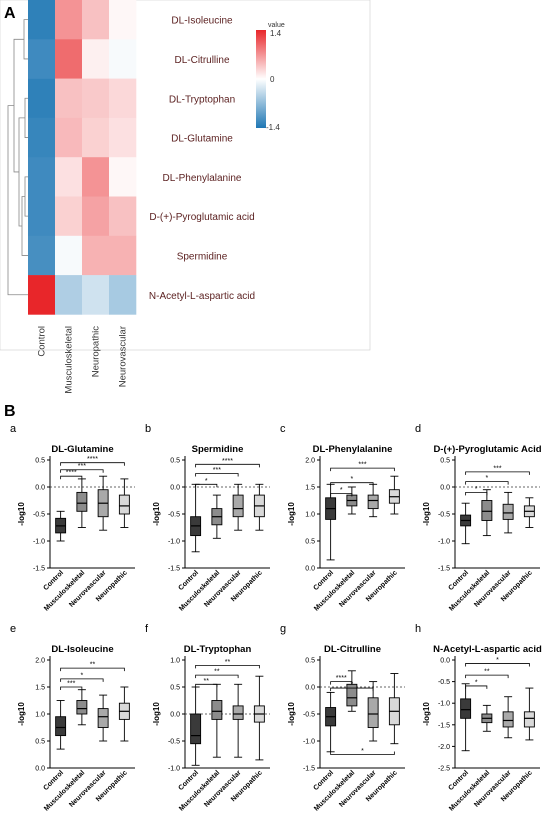 This screenshot has height=825, width=550. What do you see at coordinates (418, 429) in the screenshot?
I see `subpanel-letter: d` at bounding box center [418, 429].